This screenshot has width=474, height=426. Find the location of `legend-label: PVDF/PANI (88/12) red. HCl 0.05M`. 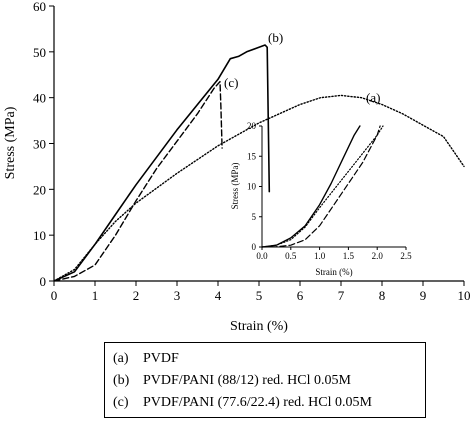

legend-label: PVDF/PANI (88/12) red. HCl 0.05M is located at coordinates (247, 380).